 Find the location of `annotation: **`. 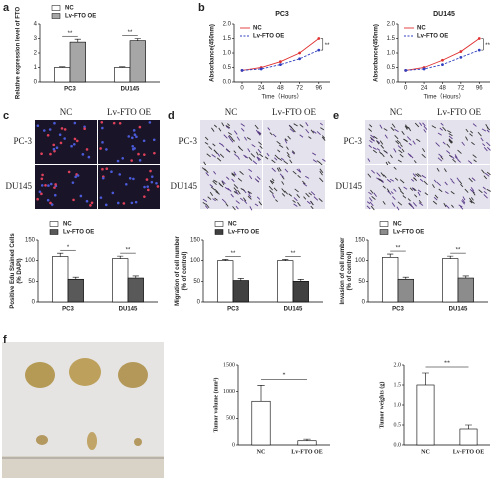

annotation: ** is located at coordinates (398, 249).